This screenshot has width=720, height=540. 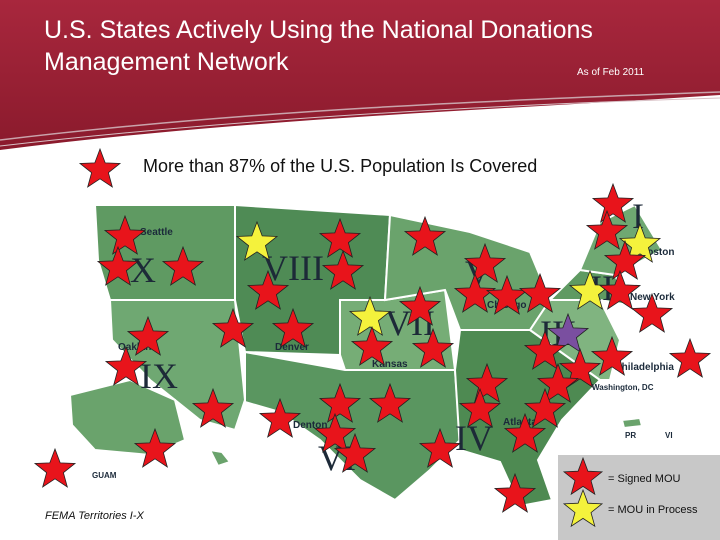 What do you see at coordinates (156, 232) in the screenshot?
I see `city-label: Seattle` at bounding box center [156, 232].